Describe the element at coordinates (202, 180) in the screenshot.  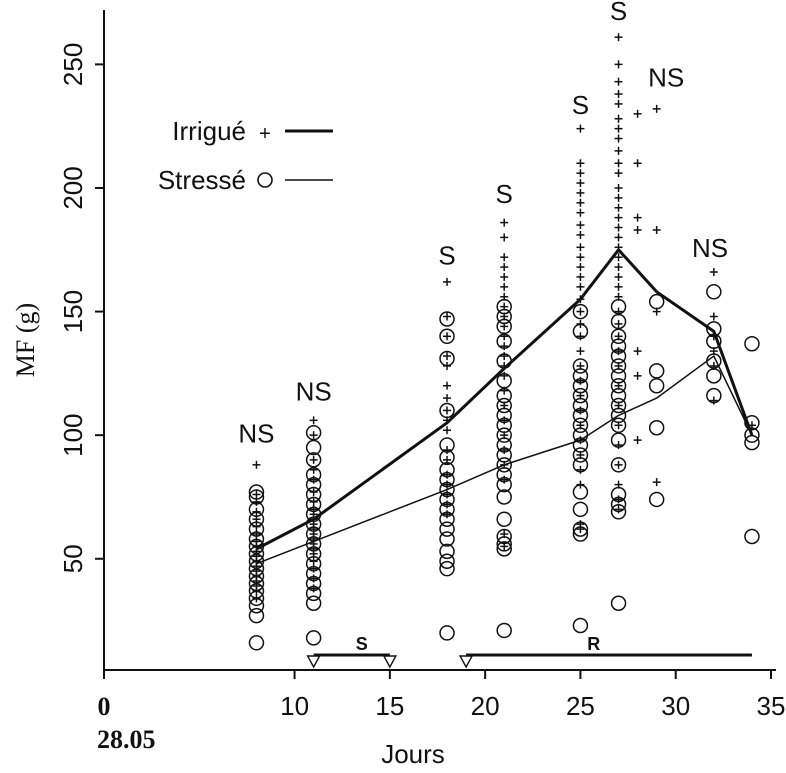
I see `legend-label-stresse: Stressé` at that location.